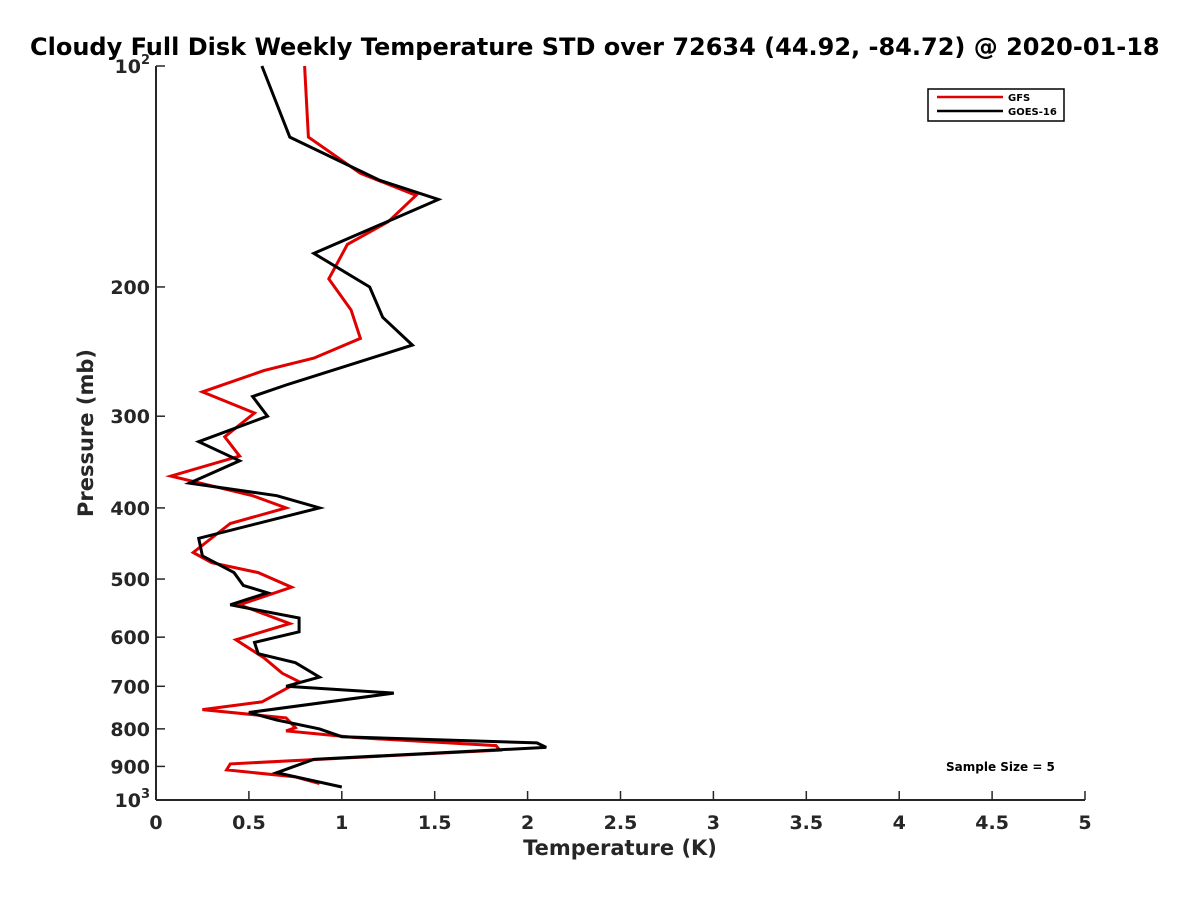  What do you see at coordinates (130, 638) in the screenshot?
I see `y-tick-label: 600` at bounding box center [130, 638].